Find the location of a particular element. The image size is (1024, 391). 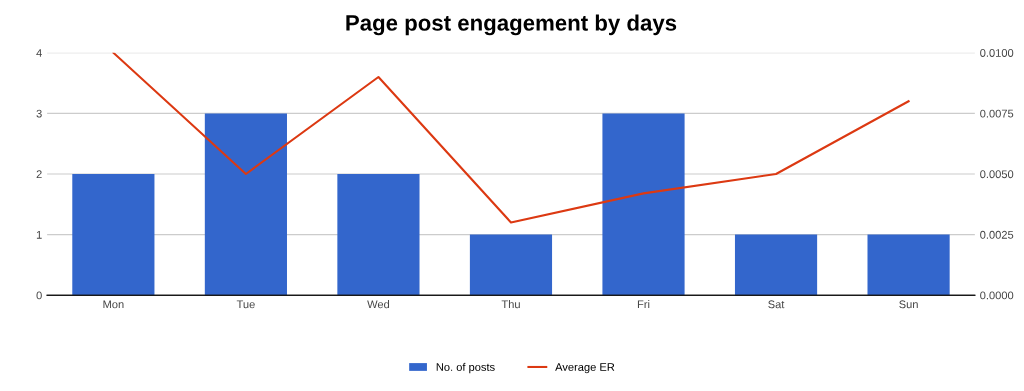

y2-tick-label: 0.0100 is located at coordinates (997, 53).